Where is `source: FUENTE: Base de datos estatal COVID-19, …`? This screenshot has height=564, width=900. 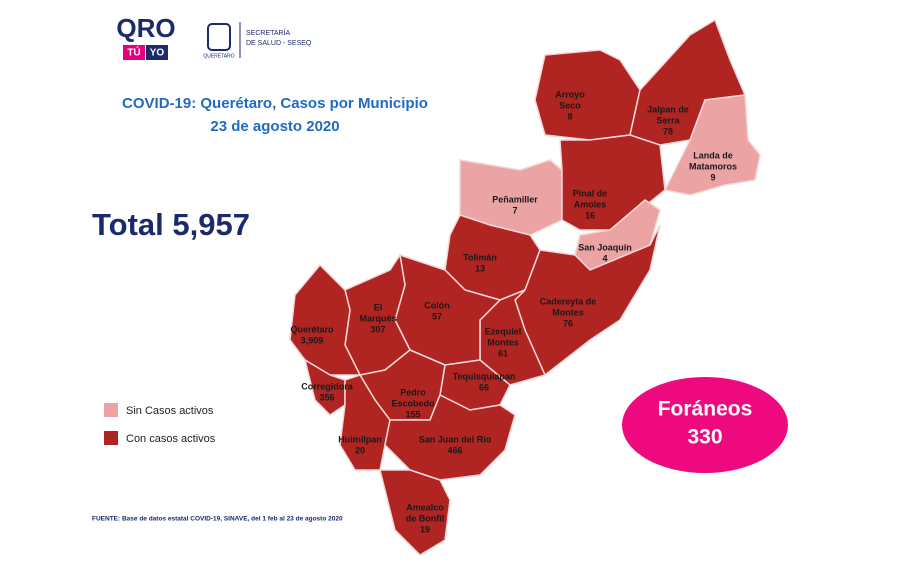
source: FUENTE: Base de datos estatal COVID-19, … is located at coordinates (217, 519).